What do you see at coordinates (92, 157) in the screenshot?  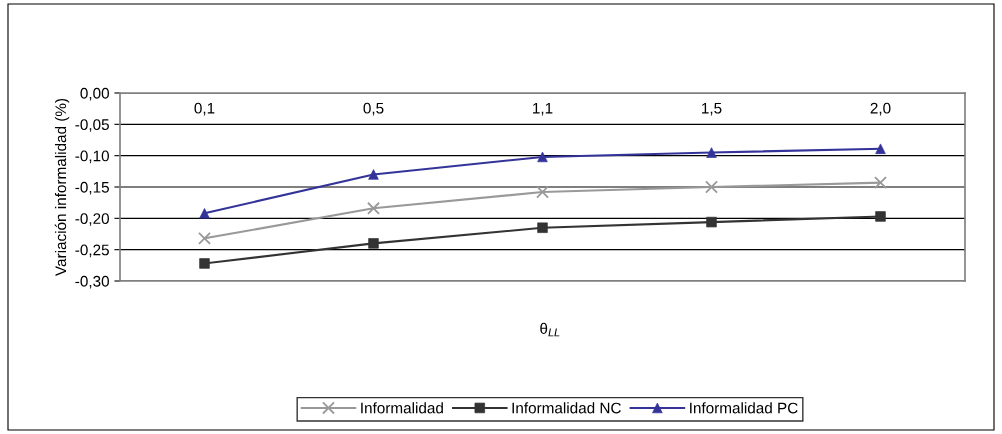 I see `y-tick-label: -0,10` at bounding box center [92, 157].